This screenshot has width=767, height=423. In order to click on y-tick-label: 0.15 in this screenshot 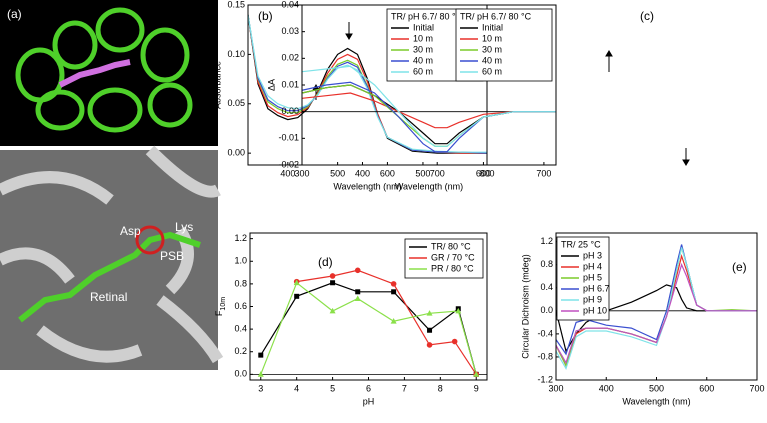, I will do `click(236, 4)`.